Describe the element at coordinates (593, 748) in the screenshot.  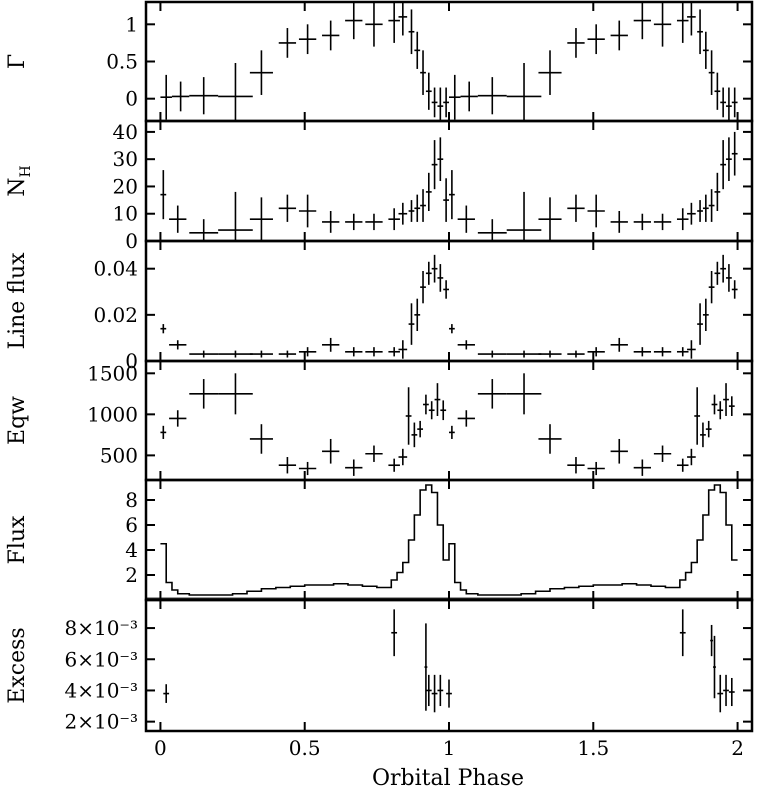
I see `x-tick-label: 1.5` at that location.